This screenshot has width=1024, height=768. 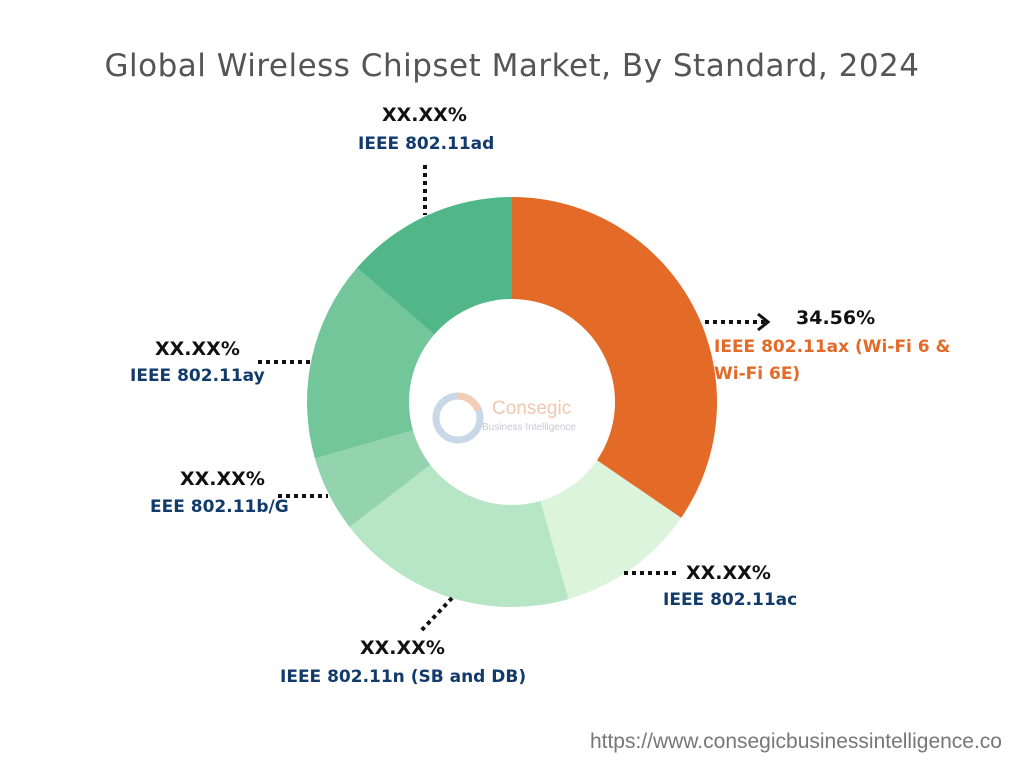 I want to click on slice-label-ad: XX.XX%, so click(x=424, y=115).